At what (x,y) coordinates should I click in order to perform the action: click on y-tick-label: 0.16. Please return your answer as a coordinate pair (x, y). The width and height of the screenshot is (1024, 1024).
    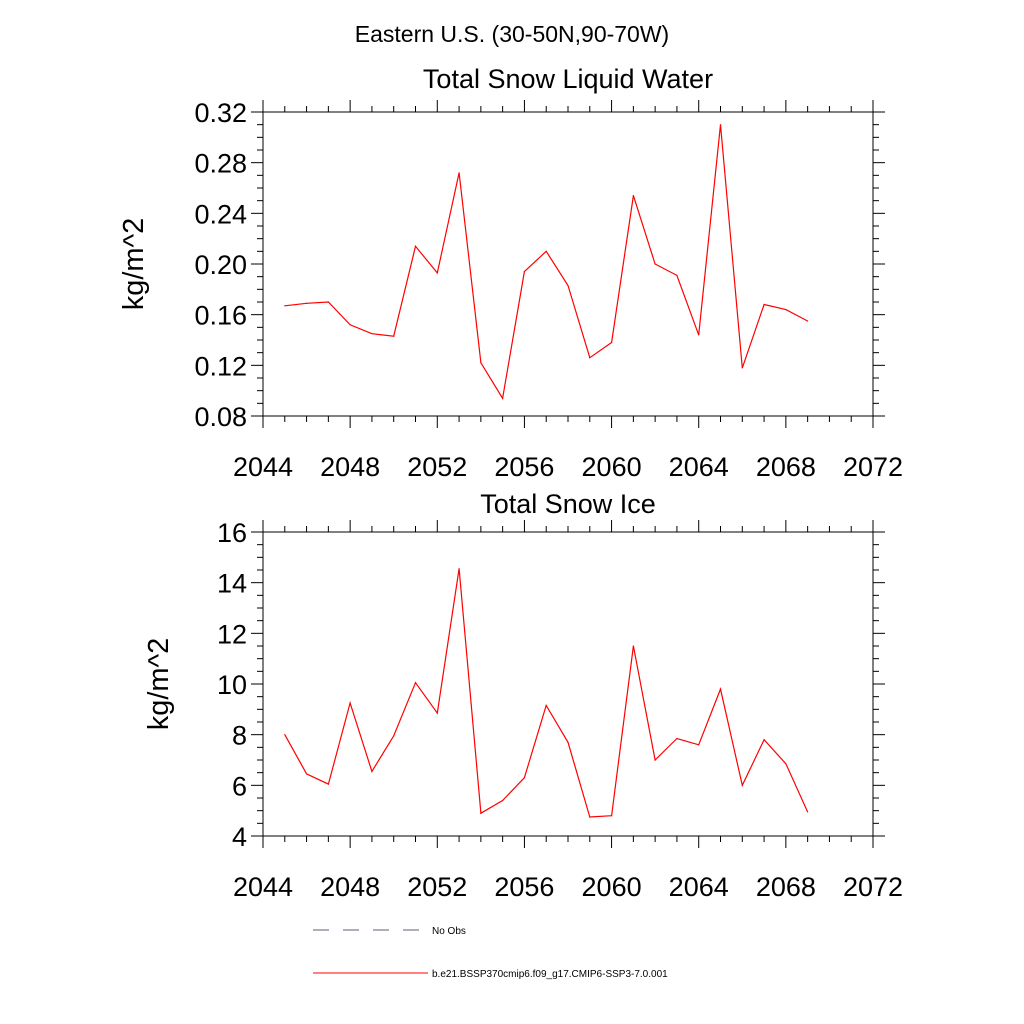
    Looking at the image, I should click on (220, 316).